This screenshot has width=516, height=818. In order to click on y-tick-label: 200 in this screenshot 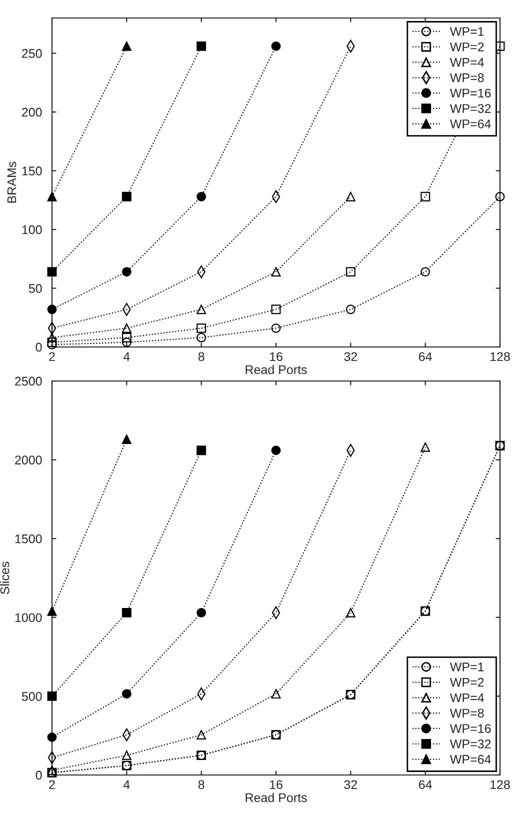, I will do `click(32, 112)`.